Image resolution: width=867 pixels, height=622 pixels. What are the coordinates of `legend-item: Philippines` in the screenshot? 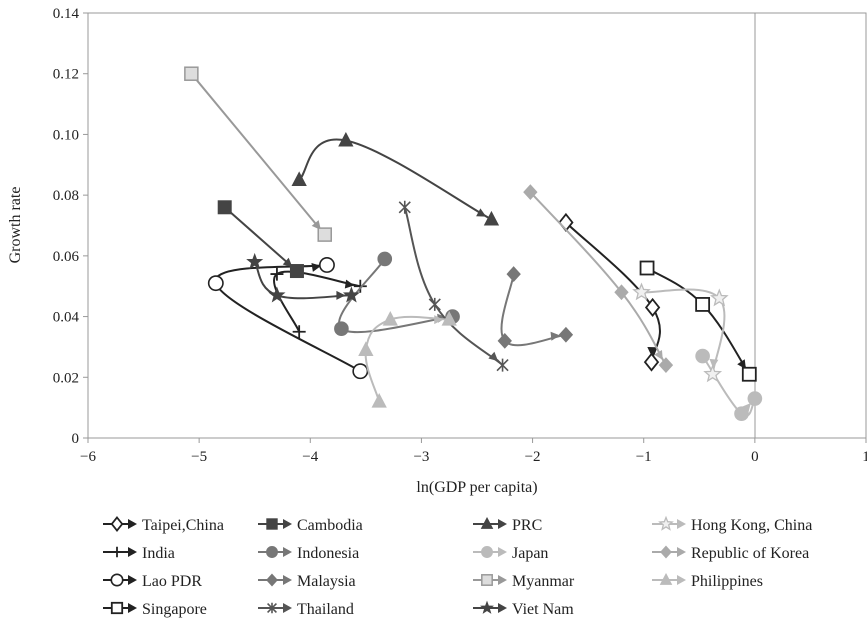 It's located at (707, 581).